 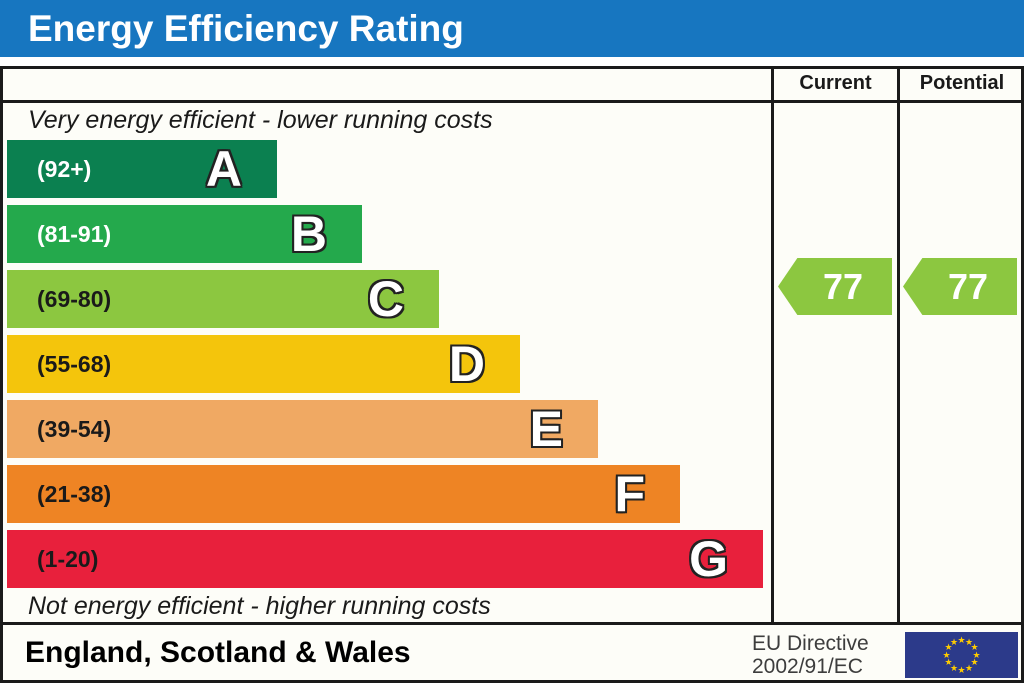 What do you see at coordinates (843, 286) in the screenshot?
I see `current-rating-value: 77` at bounding box center [843, 286].